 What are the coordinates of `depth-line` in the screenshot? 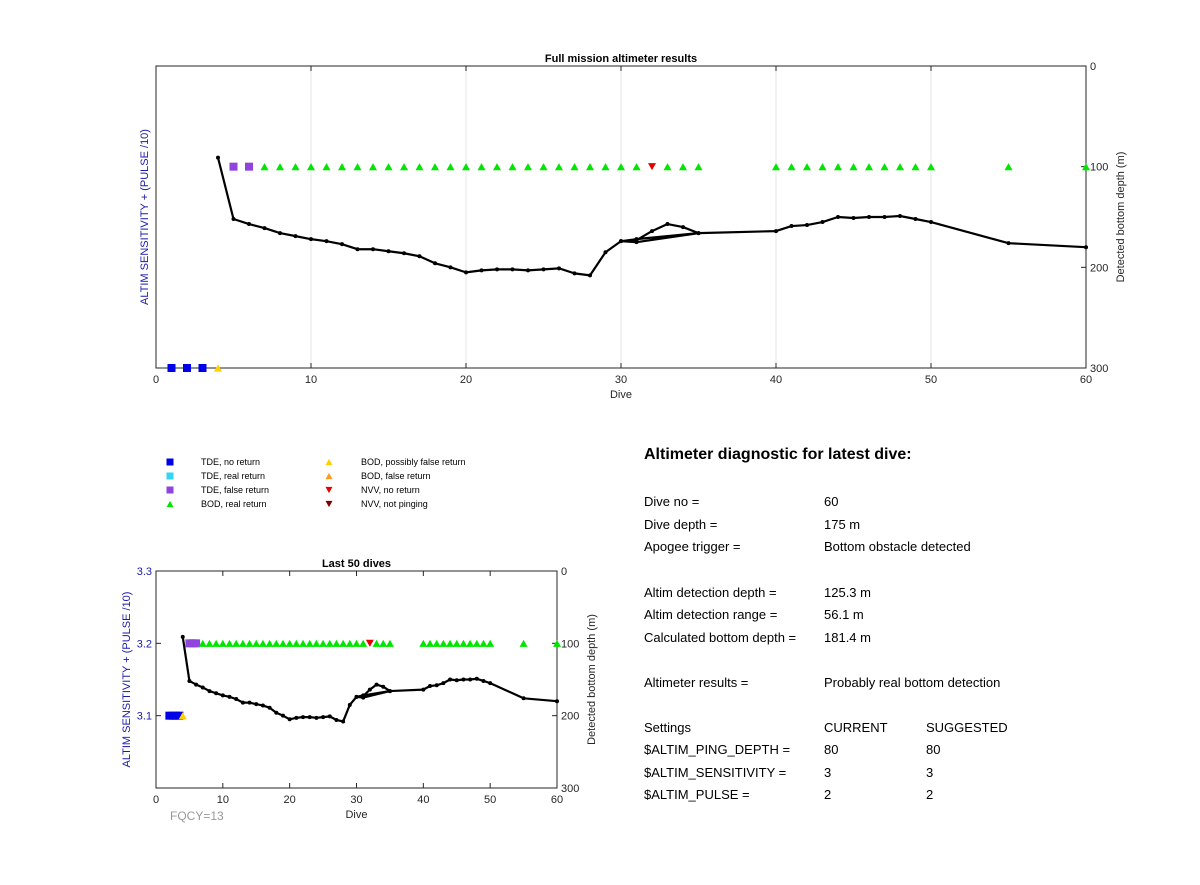 It's located at (651, 217).